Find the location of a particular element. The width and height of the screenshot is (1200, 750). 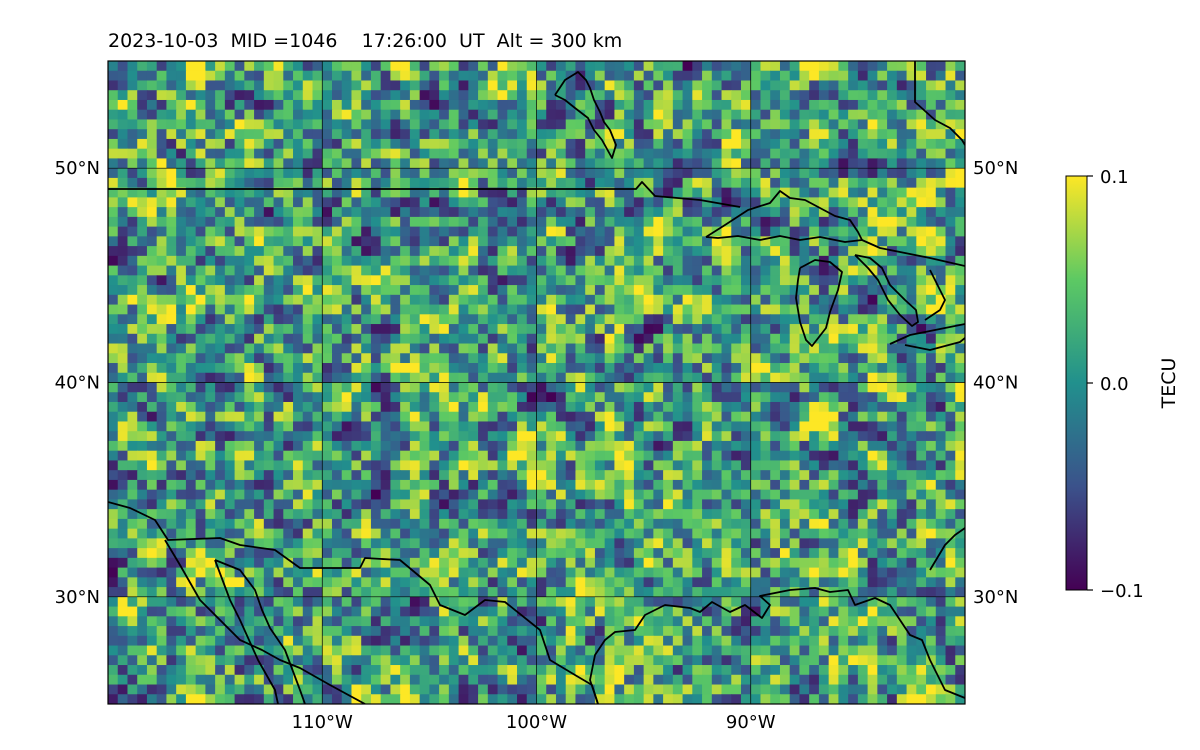

baja-inner is located at coordinates (246, 631).